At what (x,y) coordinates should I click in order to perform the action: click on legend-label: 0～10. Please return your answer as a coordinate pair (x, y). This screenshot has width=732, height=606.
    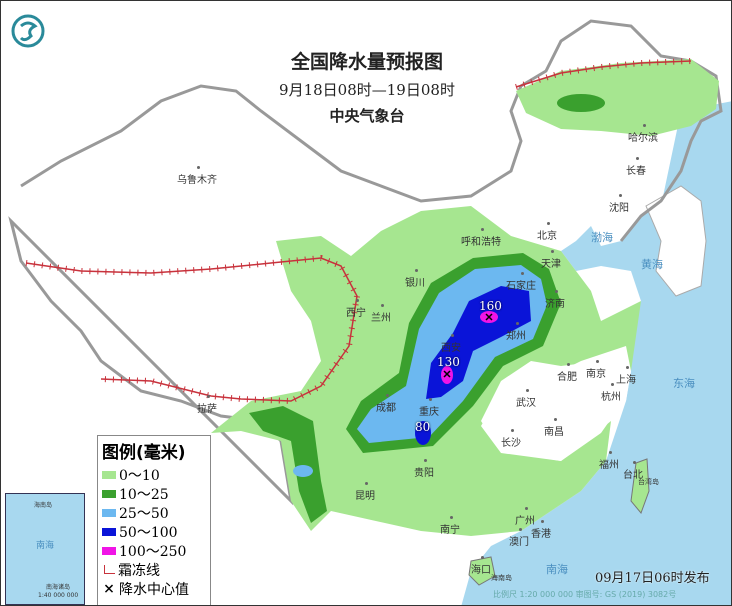
    Looking at the image, I should click on (139, 475).